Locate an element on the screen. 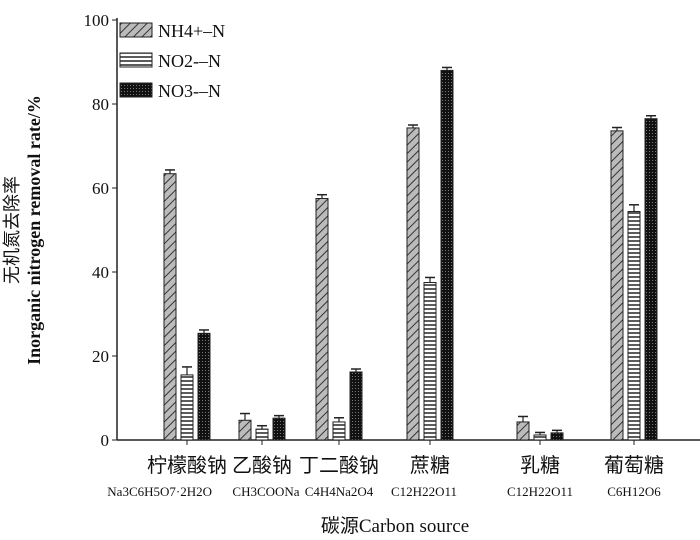 This screenshot has height=540, width=700. y-tick-label: 80 is located at coordinates (100, 104).